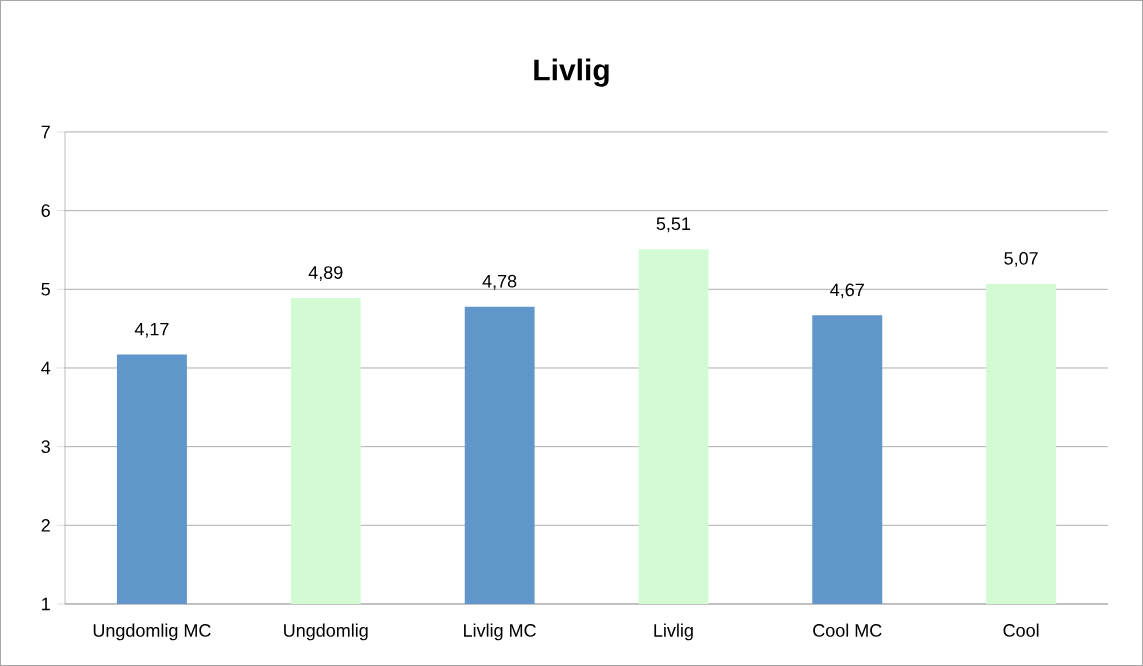 This screenshot has height=666, width=1143. I want to click on y-tick-label: 6, so click(45, 211).